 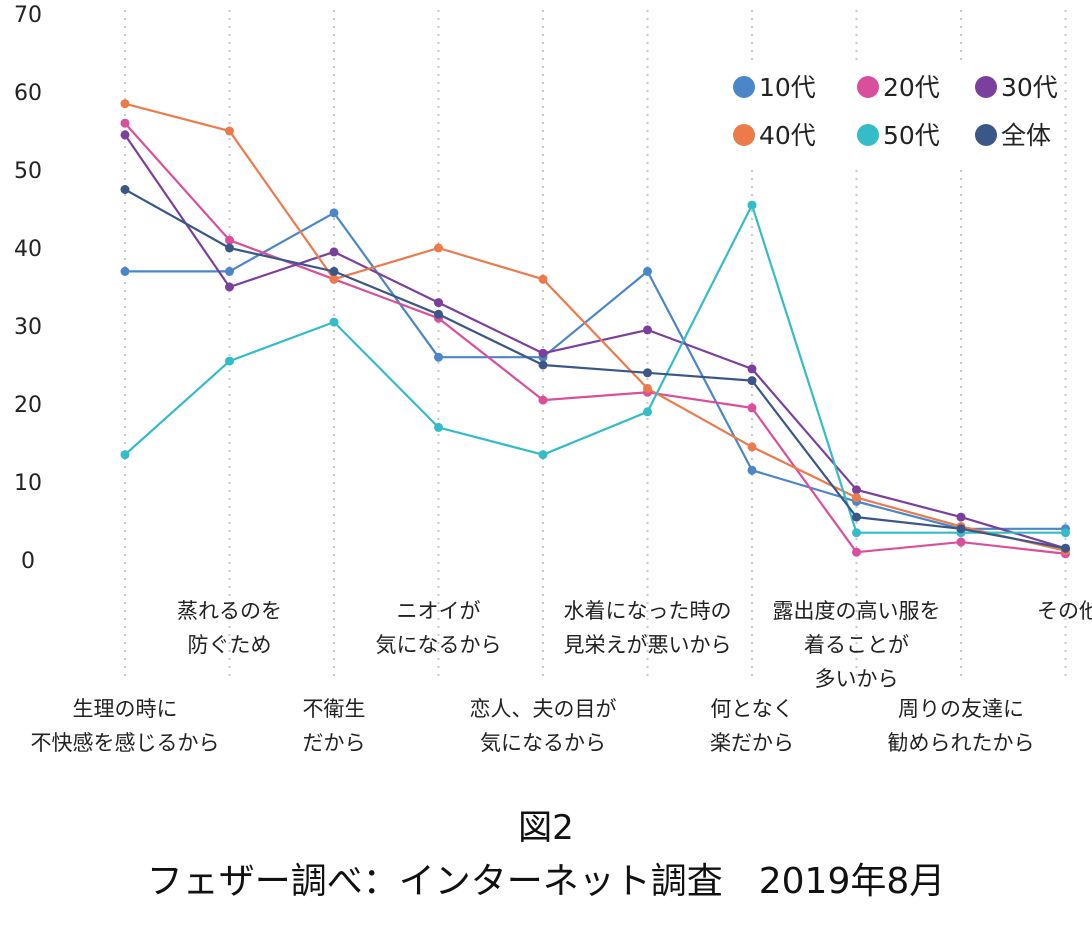 I want to click on y-tick-label: 10, so click(x=28, y=483).